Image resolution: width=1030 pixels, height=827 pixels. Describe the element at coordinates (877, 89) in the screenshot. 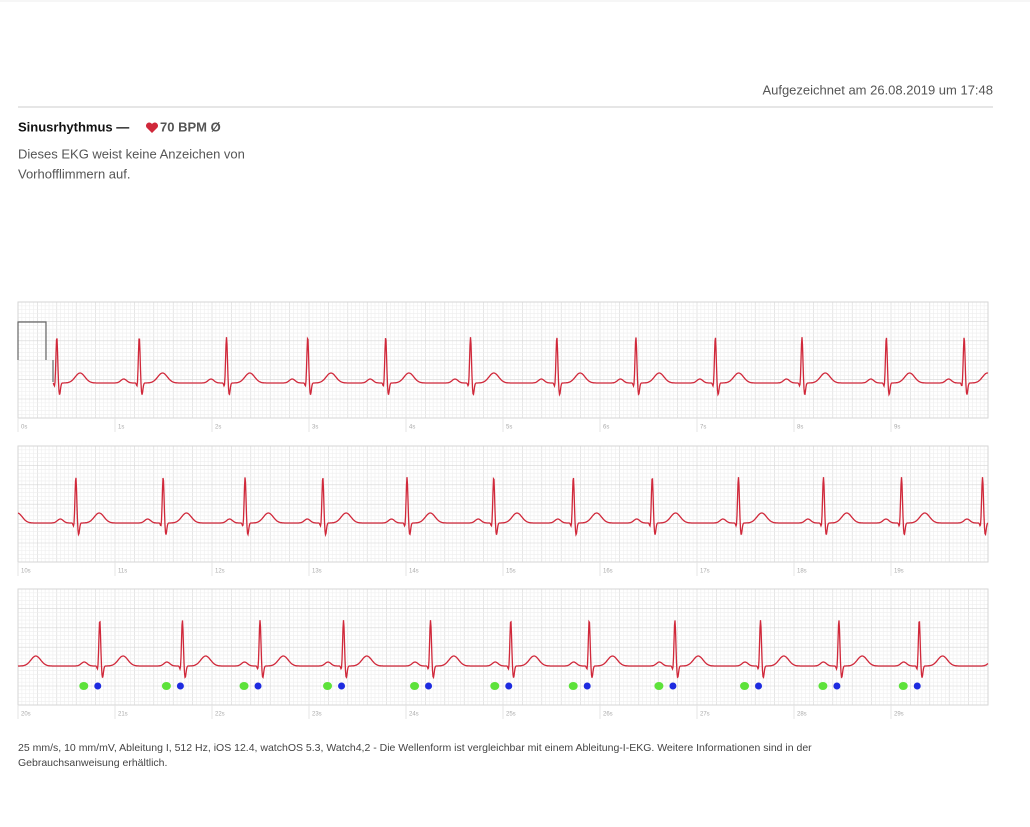

I see `recorded-date: Aufgezeichnet am 26.08.2019 um 17:48` at that location.